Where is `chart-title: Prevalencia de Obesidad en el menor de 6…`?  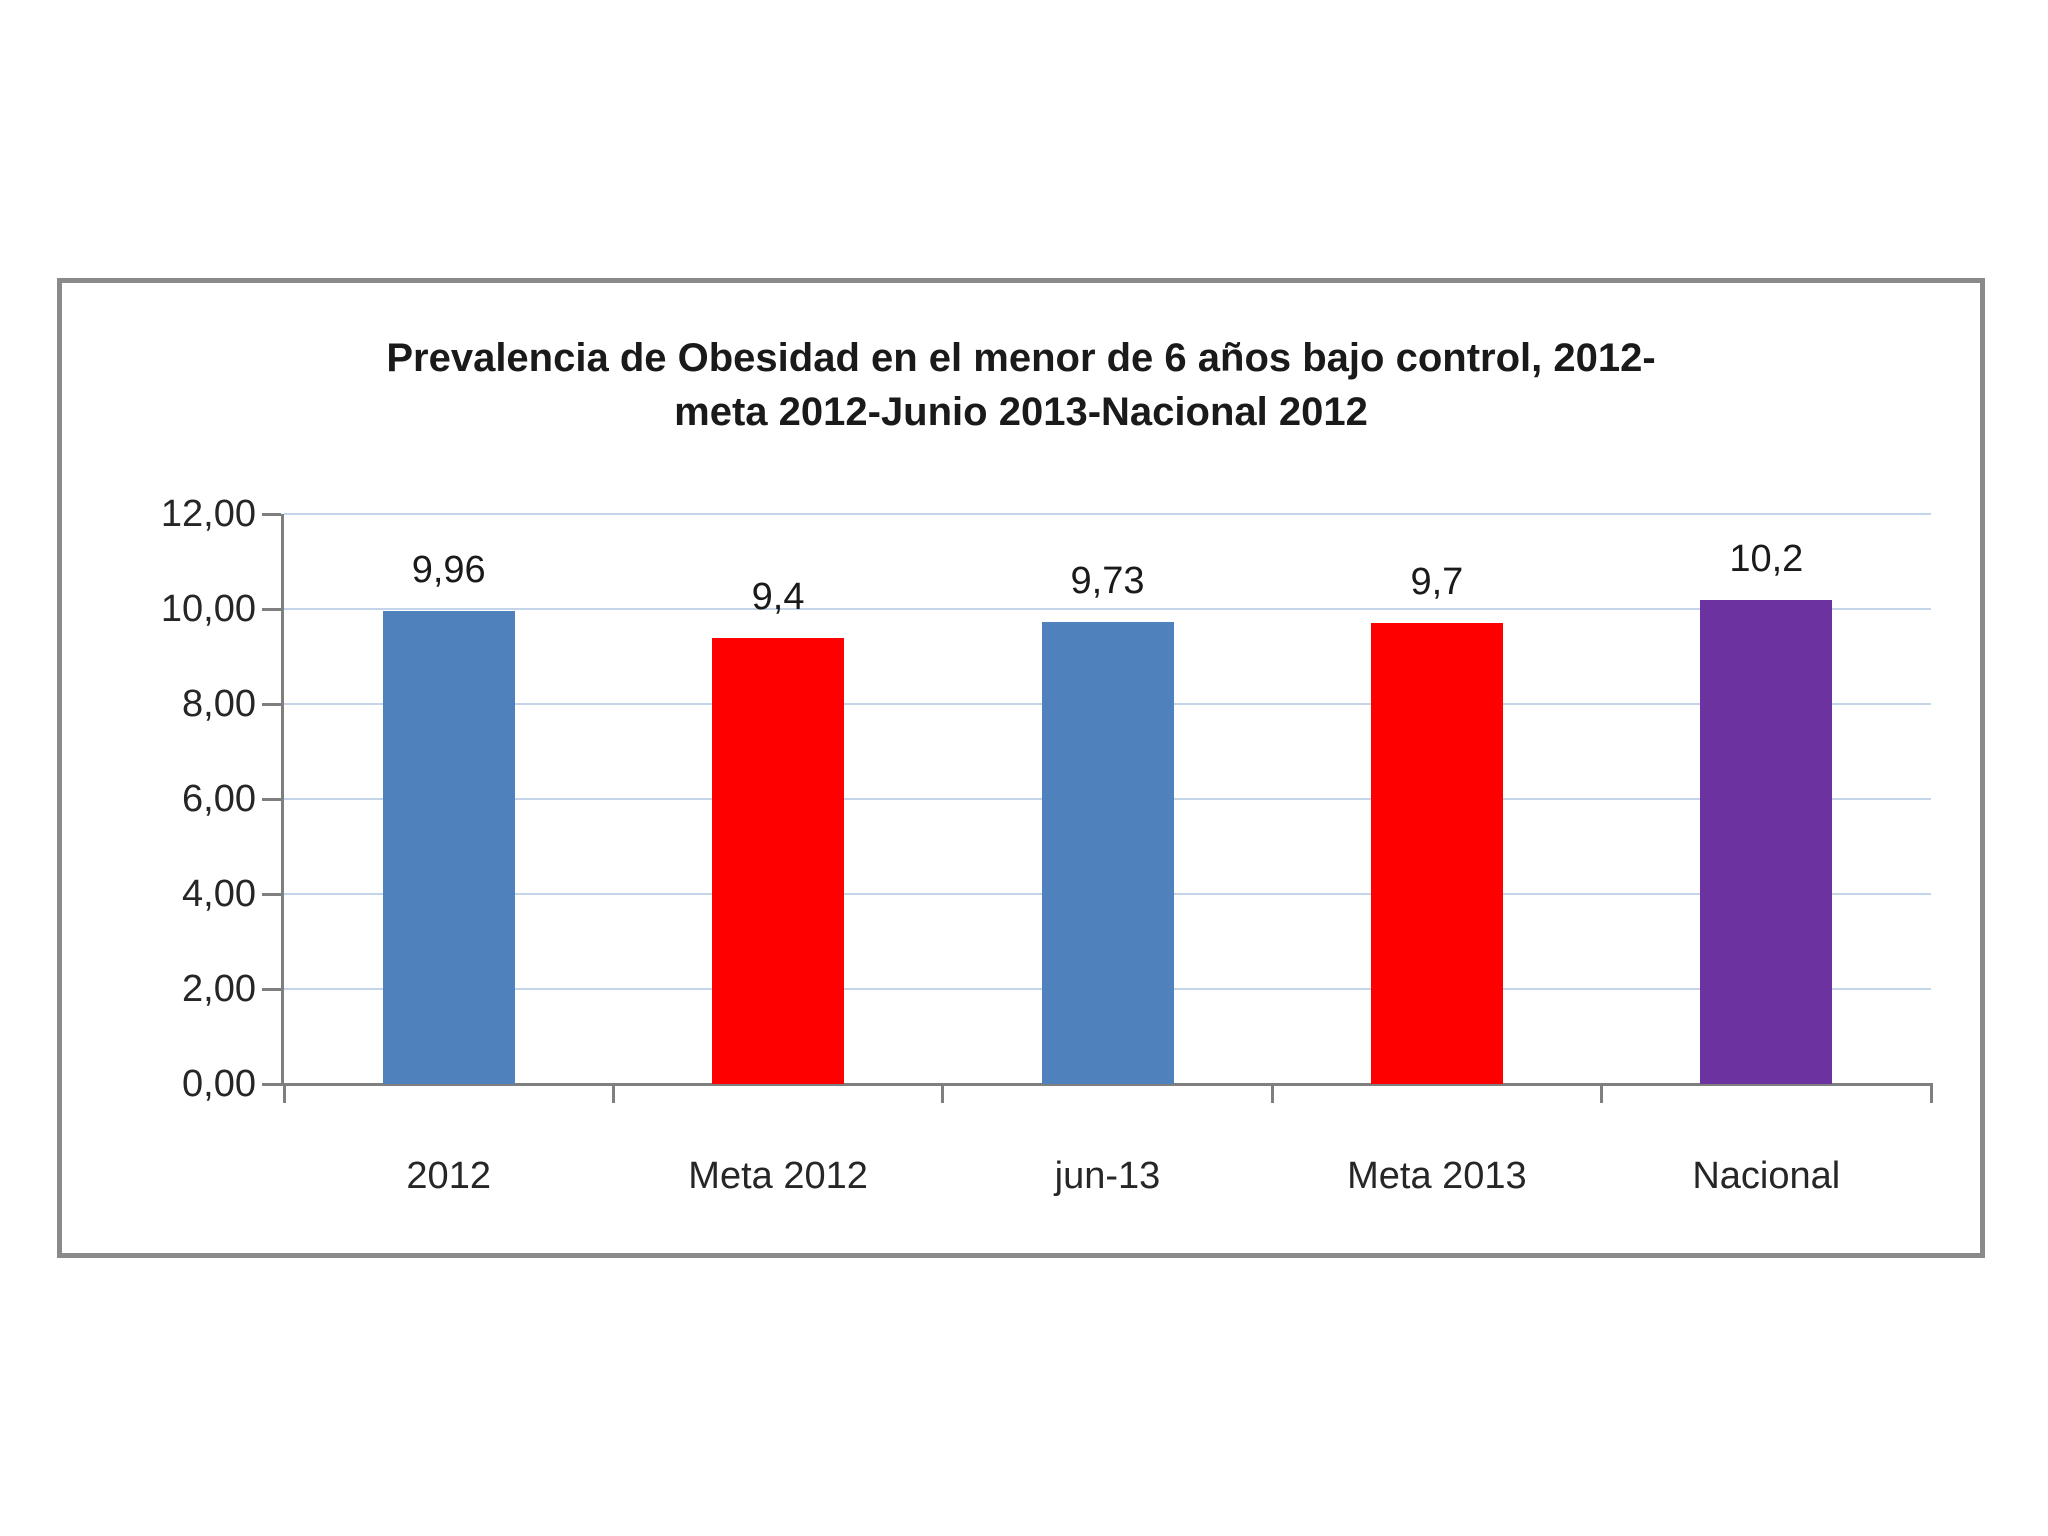
chart-title: Prevalencia de Obesidad en el menor de 6… is located at coordinates (1021, 385).